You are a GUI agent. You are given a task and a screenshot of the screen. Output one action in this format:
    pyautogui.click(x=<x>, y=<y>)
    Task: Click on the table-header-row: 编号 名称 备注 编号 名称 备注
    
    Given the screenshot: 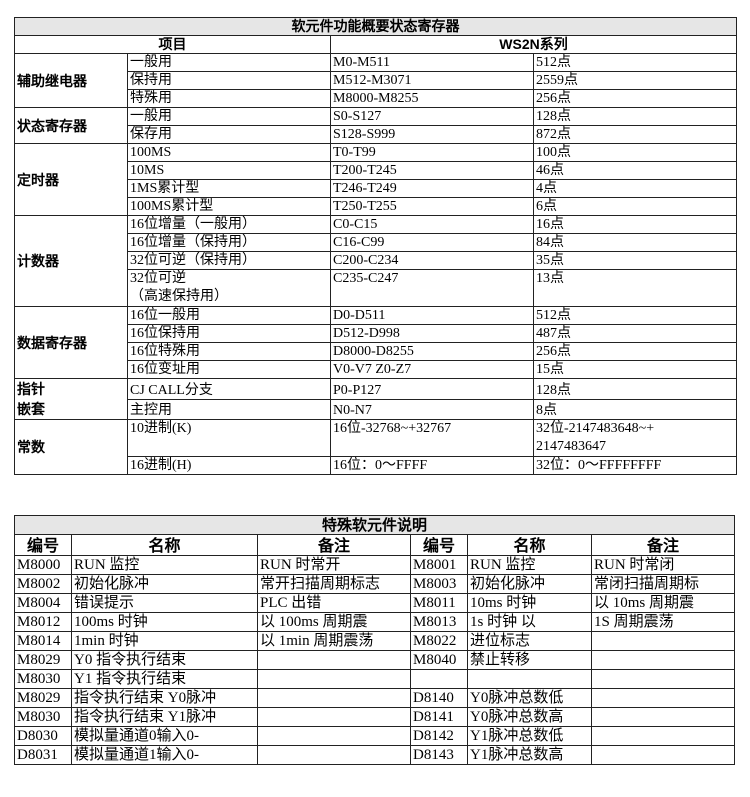 What is the action you would take?
    pyautogui.click(x=375, y=545)
    